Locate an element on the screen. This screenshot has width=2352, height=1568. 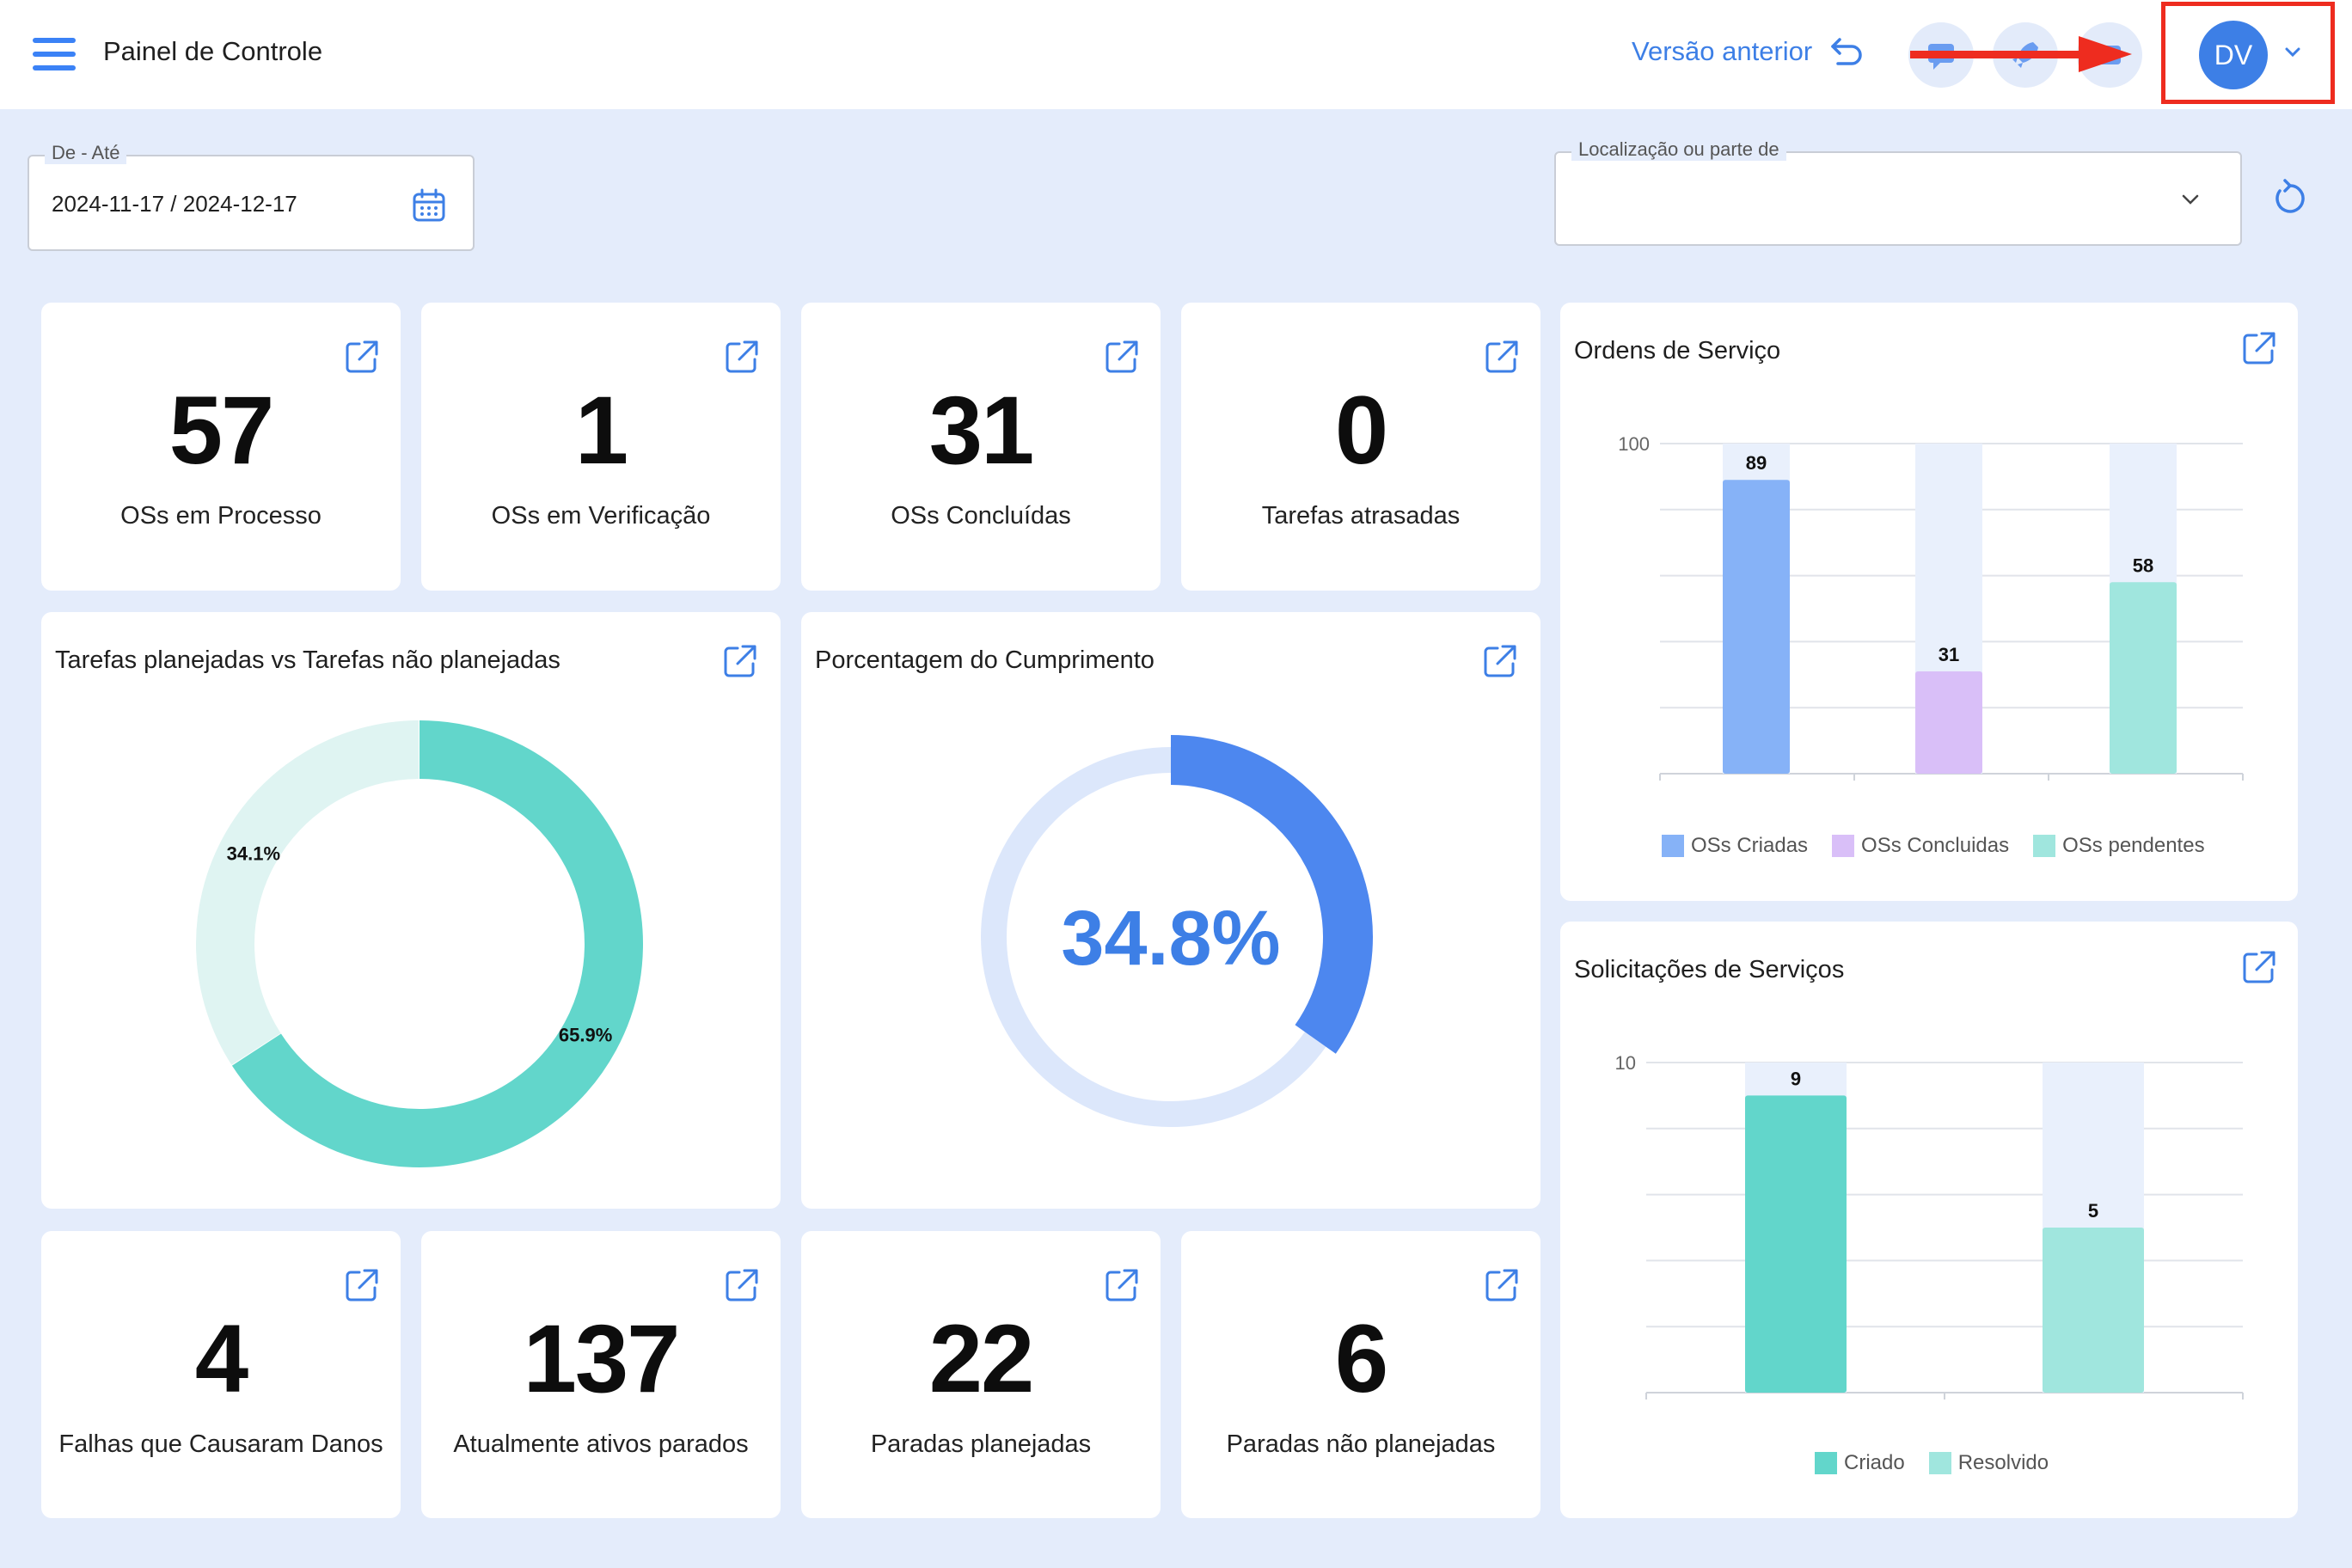
kpi-card-os-in-process: 57 OSs em Processo is located at coordinates (221, 447).